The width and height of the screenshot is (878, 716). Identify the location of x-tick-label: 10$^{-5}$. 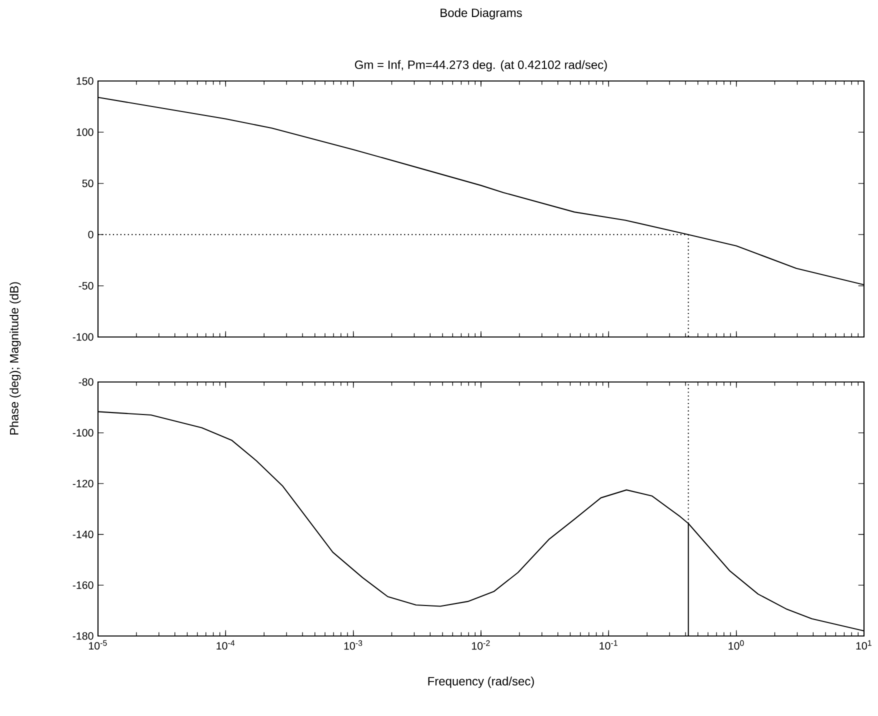
(97, 645).